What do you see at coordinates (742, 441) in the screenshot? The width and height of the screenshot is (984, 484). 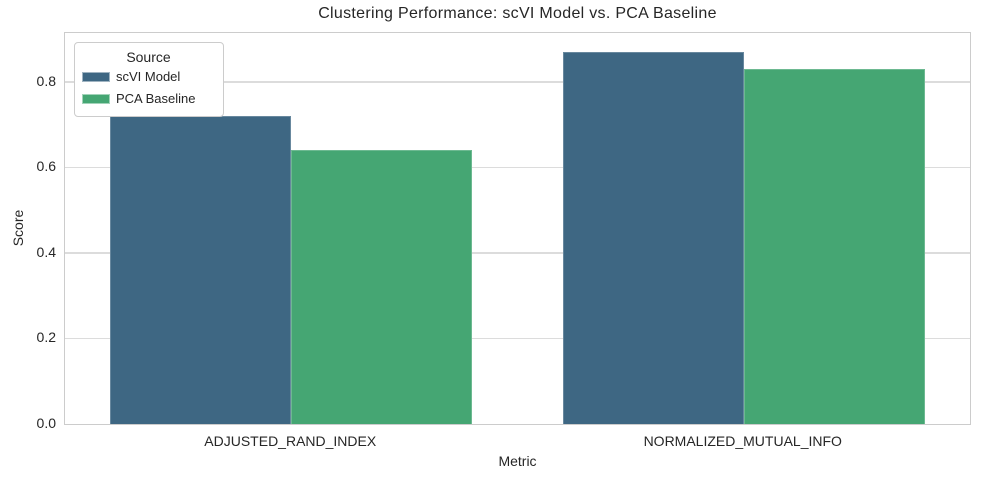 I see `x-tick-label: NORMALIZED_MUTUAL_INFO` at bounding box center [742, 441].